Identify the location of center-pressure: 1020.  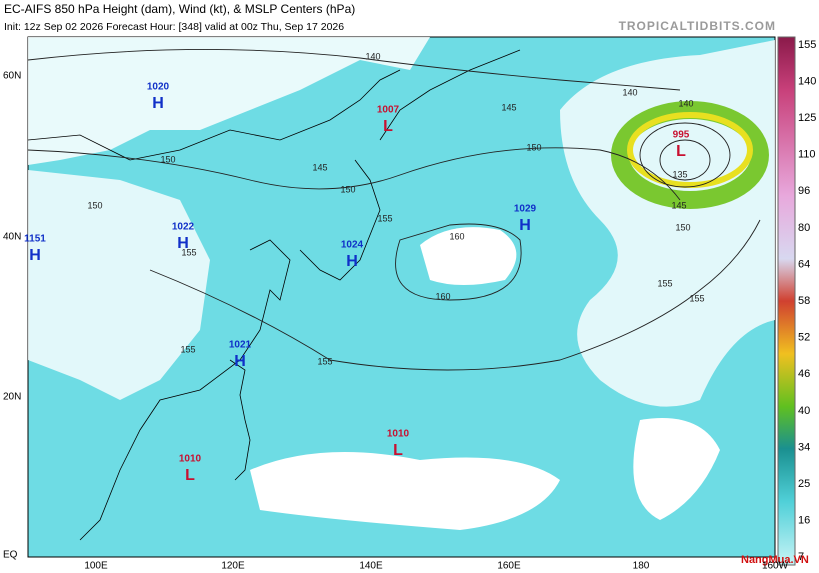
(158, 87).